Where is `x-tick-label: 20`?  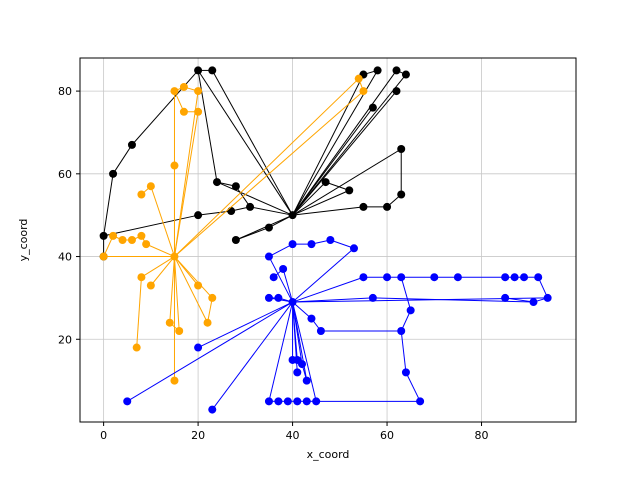
x-tick-label: 20 is located at coordinates (198, 435).